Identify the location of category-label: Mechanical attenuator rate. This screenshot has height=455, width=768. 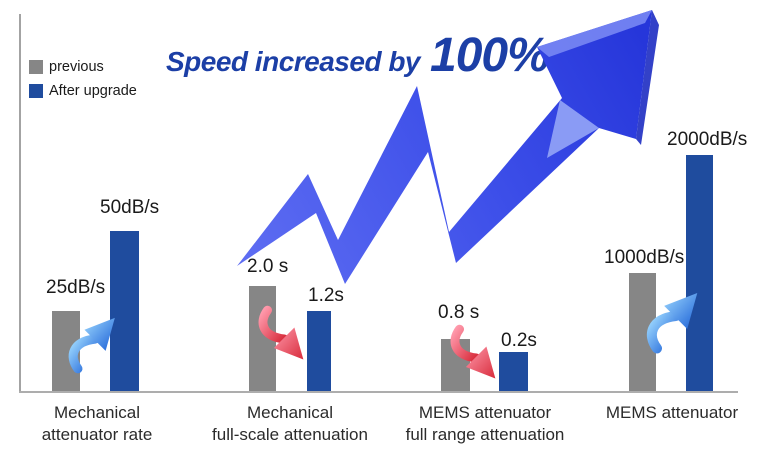
(97, 424).